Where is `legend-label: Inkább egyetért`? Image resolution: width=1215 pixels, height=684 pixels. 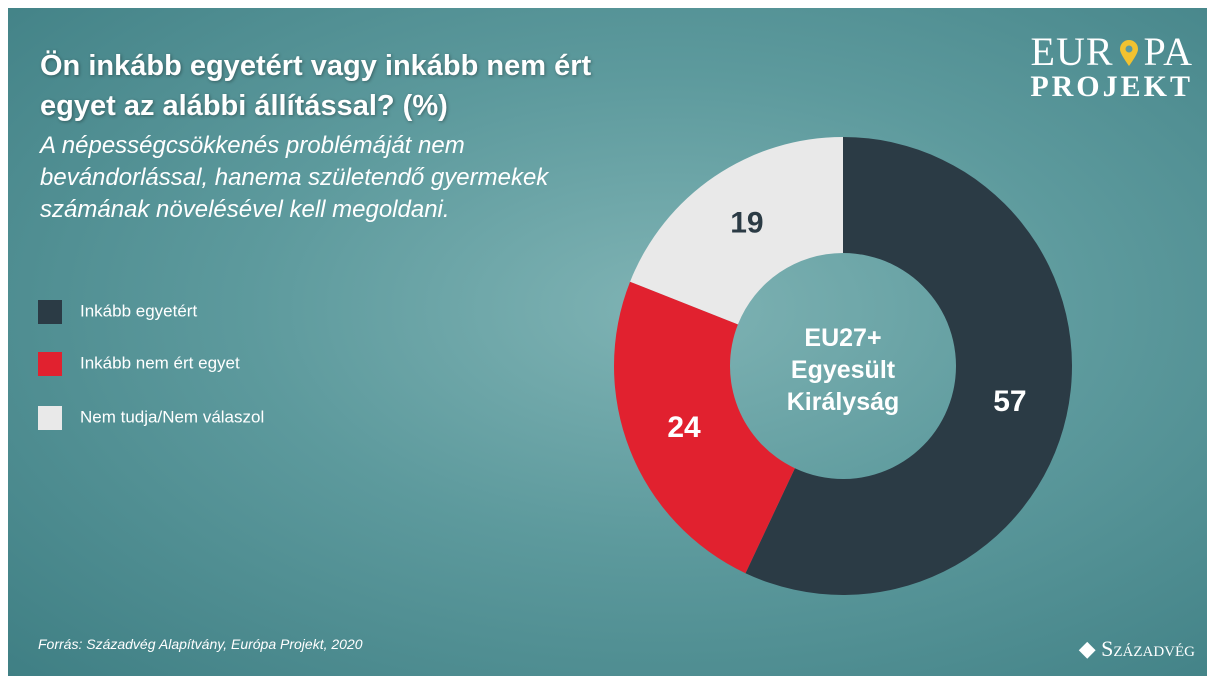 legend-label: Inkább egyetért is located at coordinates (138, 310).